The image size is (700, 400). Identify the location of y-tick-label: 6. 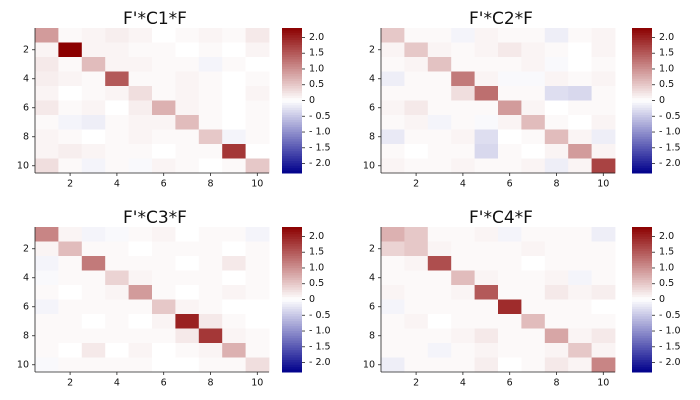
(372, 306).